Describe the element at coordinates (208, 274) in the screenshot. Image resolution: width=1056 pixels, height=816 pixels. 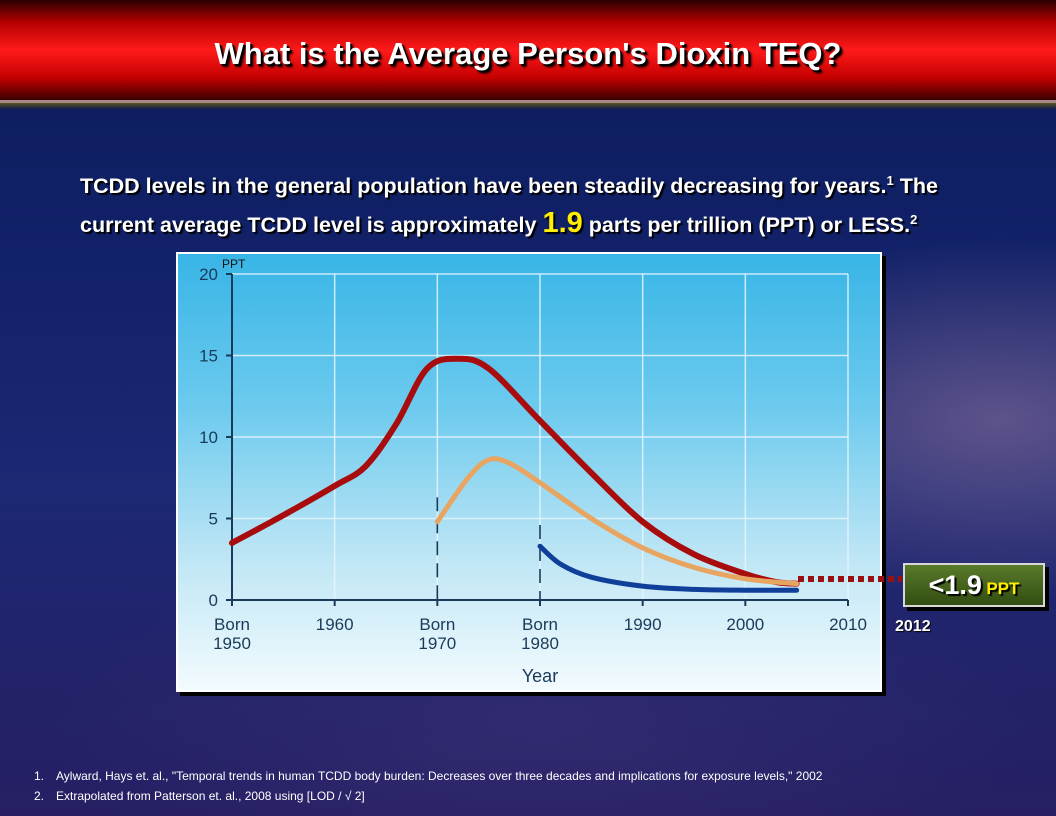
I see `y-tick-label: 20` at that location.